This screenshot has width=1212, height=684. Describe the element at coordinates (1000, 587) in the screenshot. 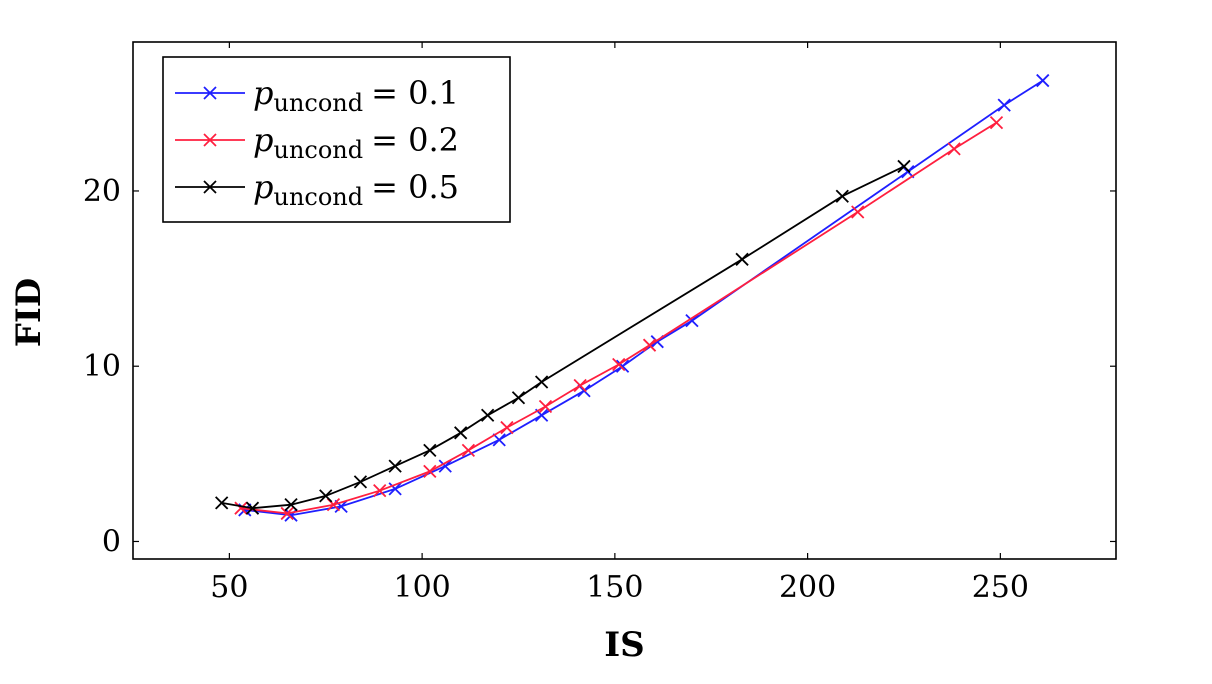

I see `x-tick-label: 250` at that location.